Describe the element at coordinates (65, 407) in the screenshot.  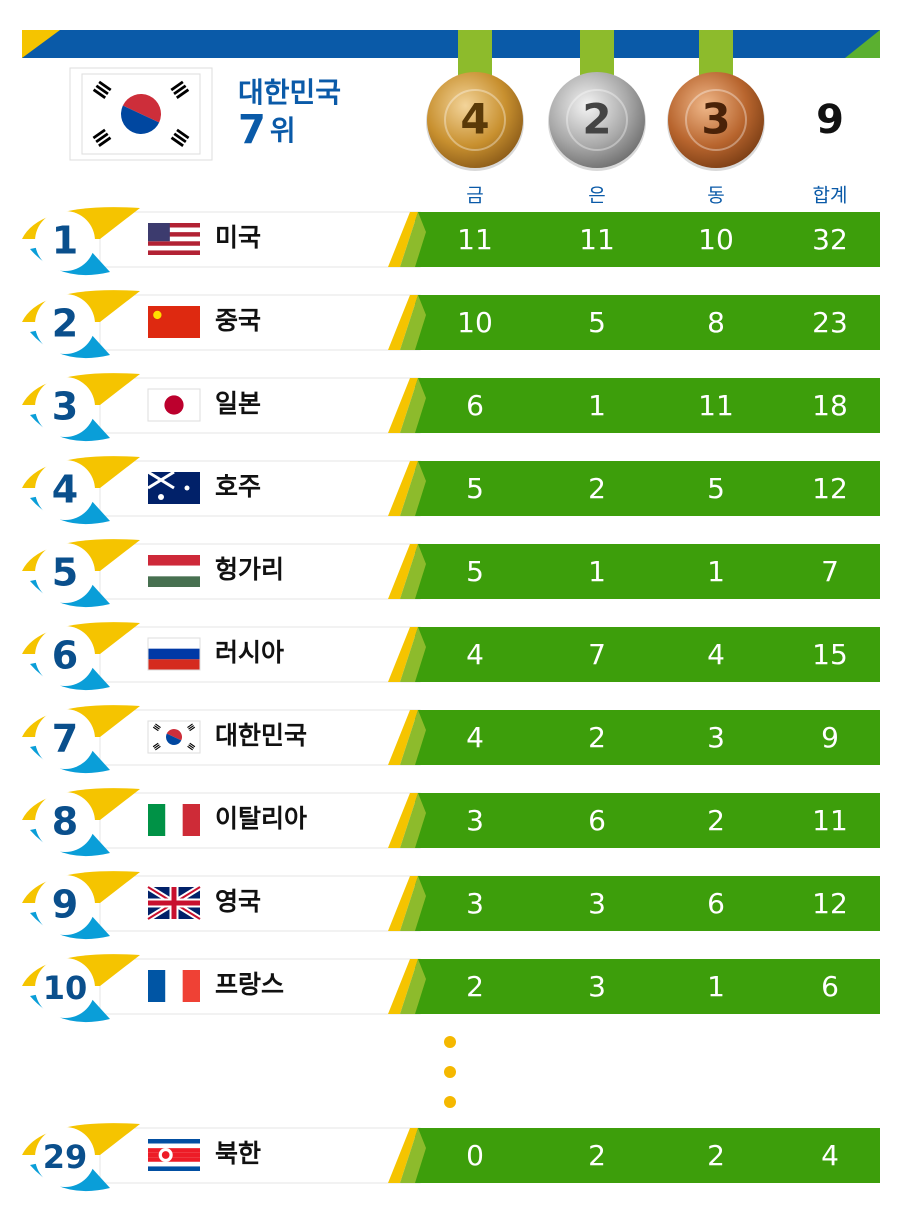
I see `rank: 3` at that location.